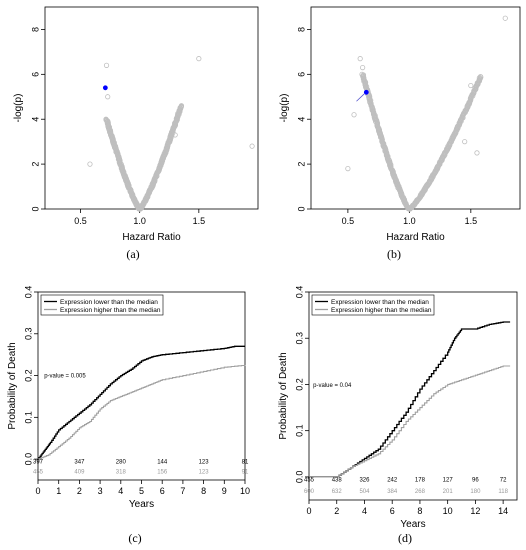 The image size is (526, 550). Describe the element at coordinates (420, 492) in the screenshot. I see `risk-higher-count: 268` at that location.